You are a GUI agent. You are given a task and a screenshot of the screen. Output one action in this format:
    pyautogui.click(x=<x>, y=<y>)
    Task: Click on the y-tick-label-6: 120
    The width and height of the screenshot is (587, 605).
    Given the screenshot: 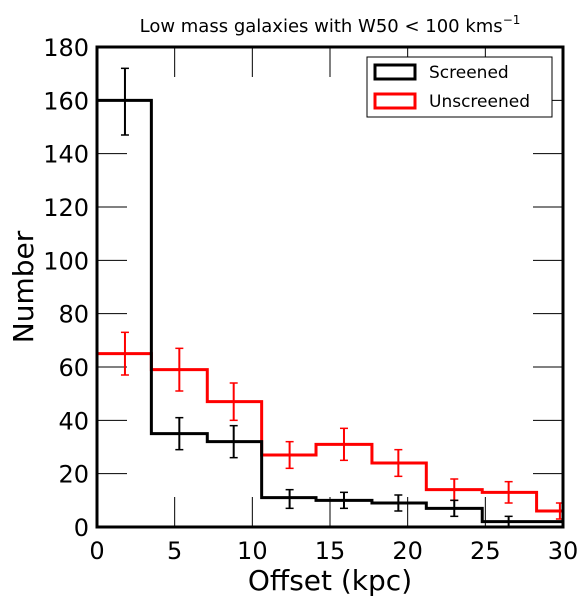 What is the action you would take?
    pyautogui.click(x=66, y=208)
    